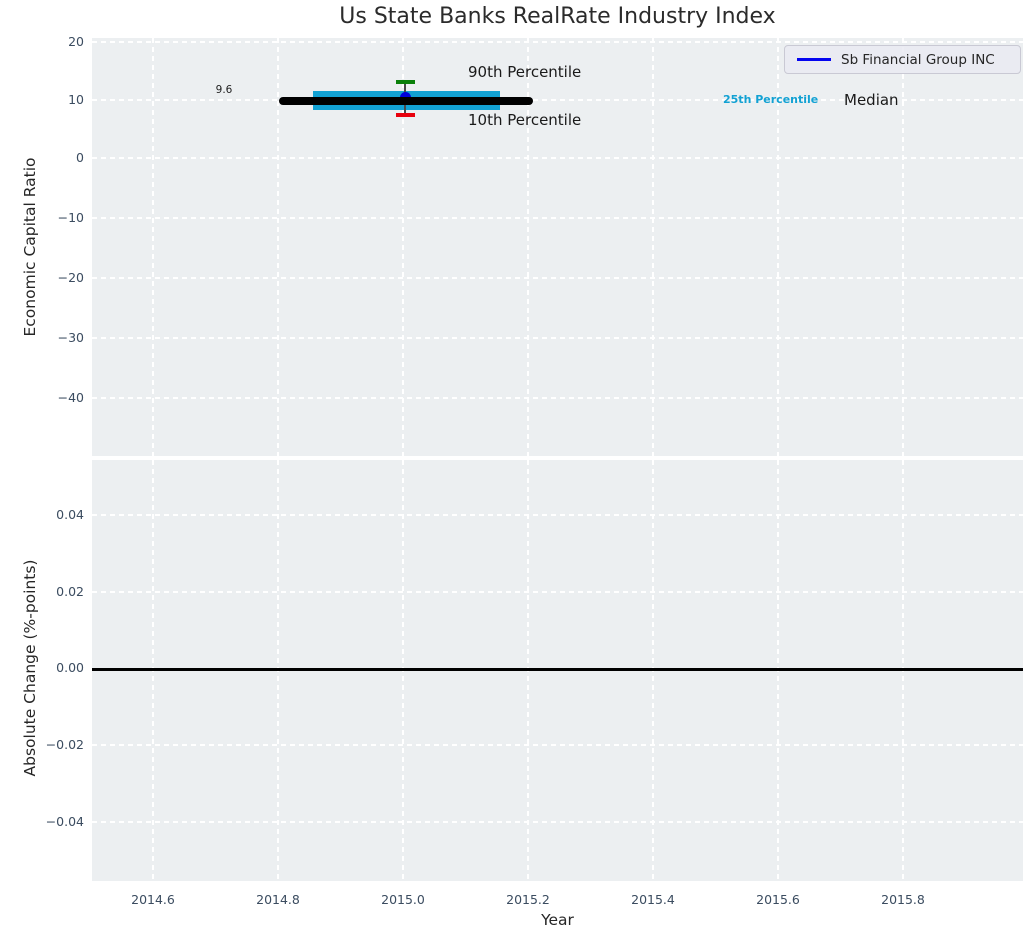 This screenshot has width=1034, height=942. I want to click on chart-title: Us State Banks RealRate Industry Index, so click(557, 16).